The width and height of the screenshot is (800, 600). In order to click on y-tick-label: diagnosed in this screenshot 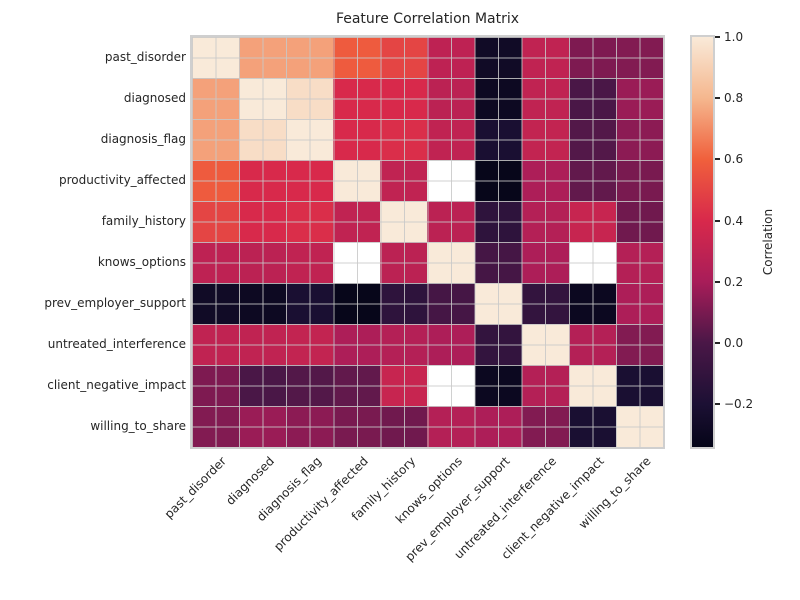, I will do `click(154, 97)`.